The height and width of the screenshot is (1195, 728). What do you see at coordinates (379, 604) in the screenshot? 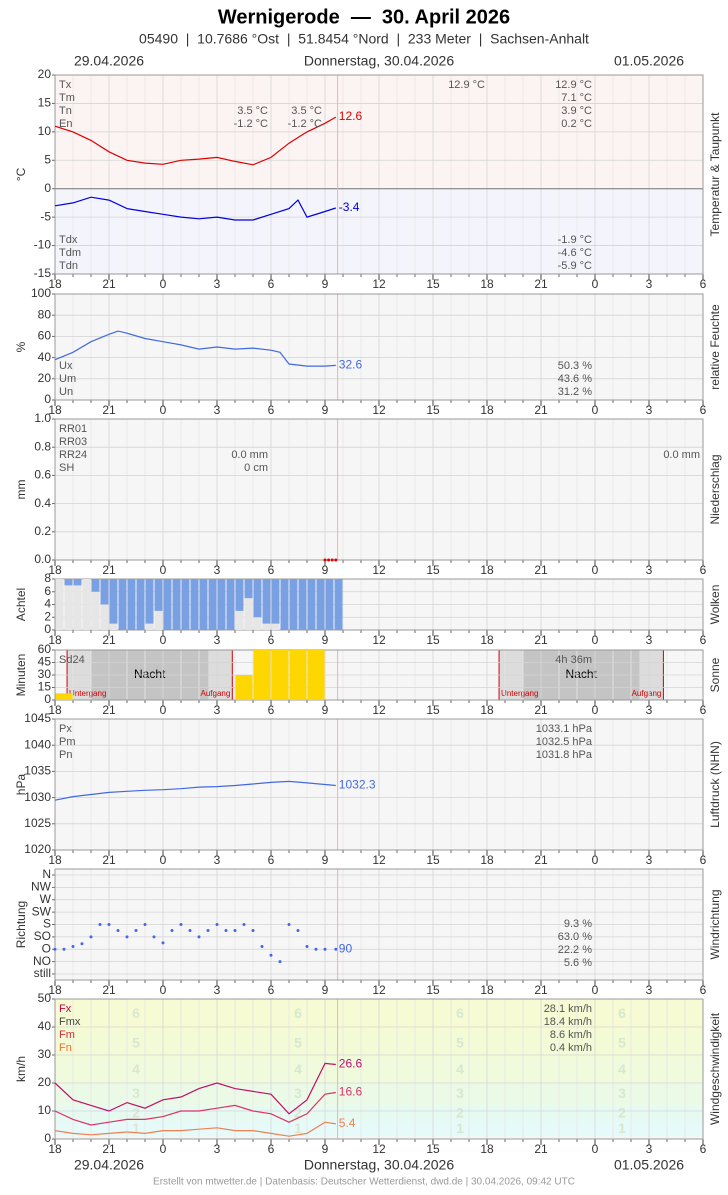
I see `frame` at bounding box center [379, 604].